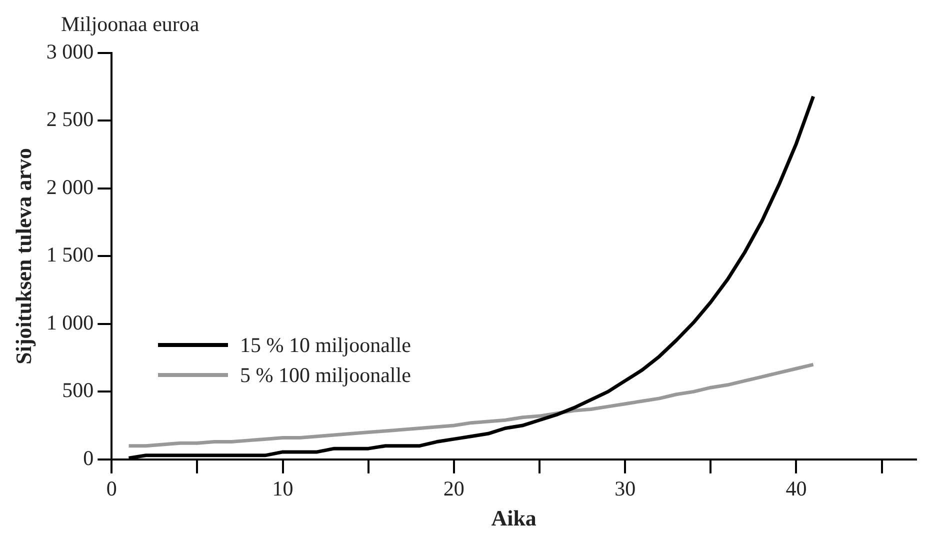  What do you see at coordinates (325, 345) in the screenshot?
I see `legend-label: 15 % 10 miljoonalle` at bounding box center [325, 345].